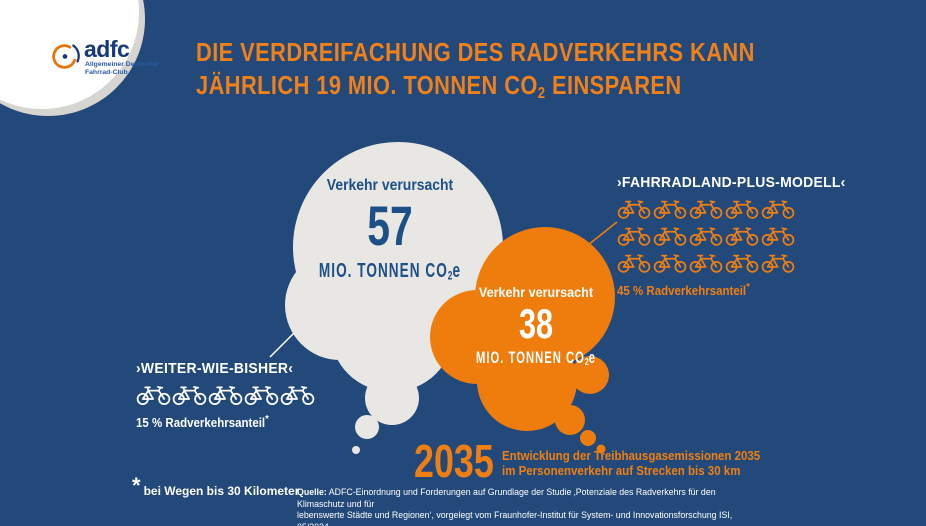 Image resolution: width=926 pixels, height=526 pixels. Describe the element at coordinates (683, 290) in the screenshot. I see `scenario-right-share: 45 % Radverkehrsanteil*` at that location.